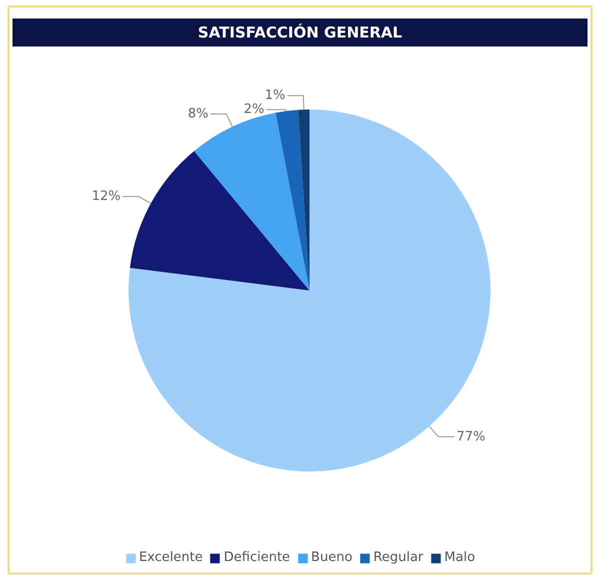 Image resolution: width=599 pixels, height=579 pixels. I want to click on legend-label: Malo, so click(460, 557).